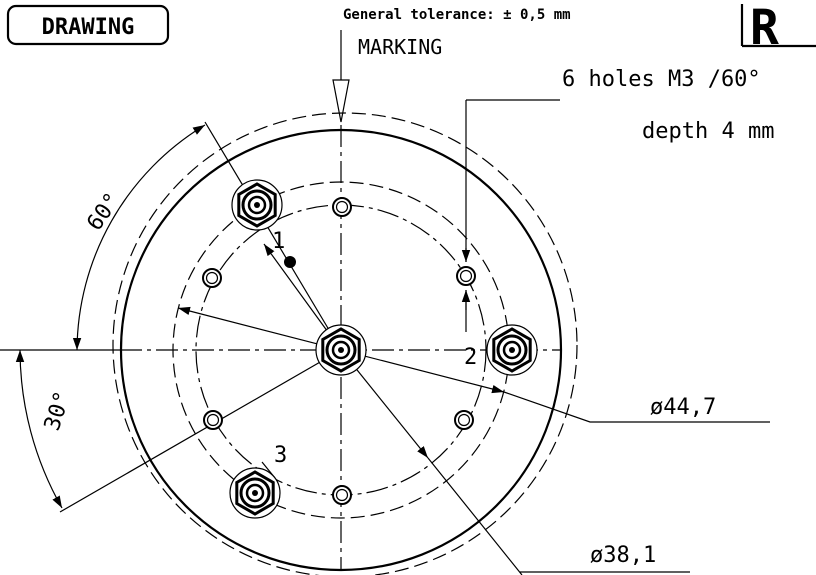 This screenshot has width=816, height=575. Describe the element at coordinates (341, 76) in the screenshot. I see `marking-arrow` at that location.